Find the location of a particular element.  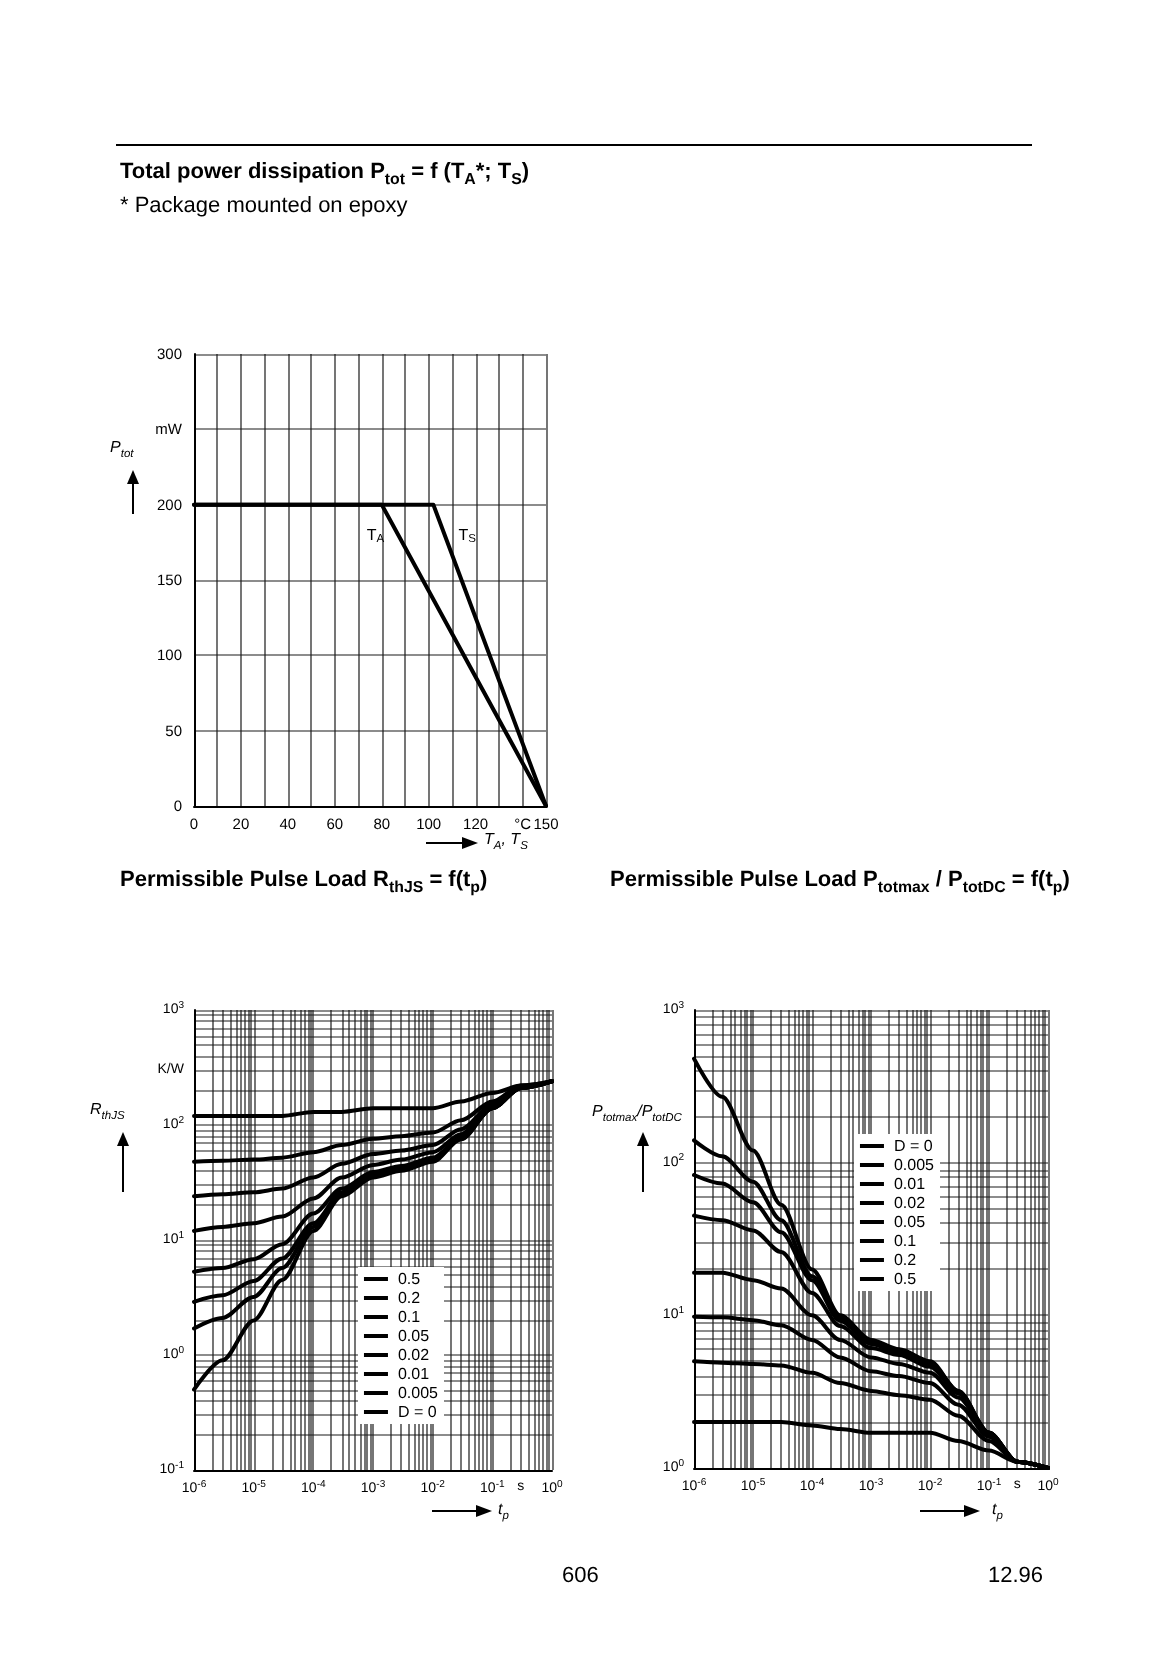

chart-title: Total power dissipation P$_{tot}$ = f (T$_{A}$*; T$_{S}$) is located at coordinates (325, 173).